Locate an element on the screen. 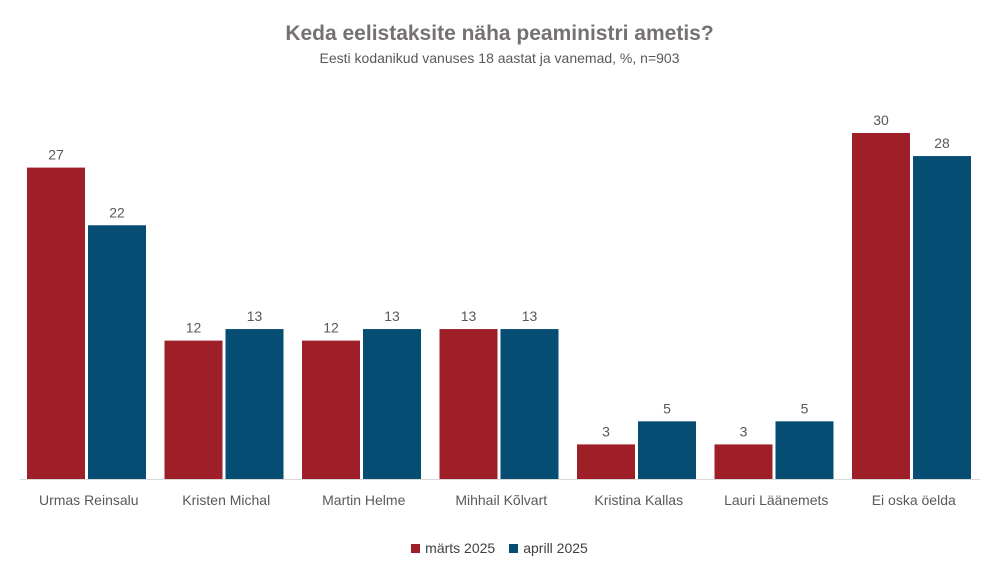 This screenshot has width=999, height=570. data-label: 27 is located at coordinates (56, 155).